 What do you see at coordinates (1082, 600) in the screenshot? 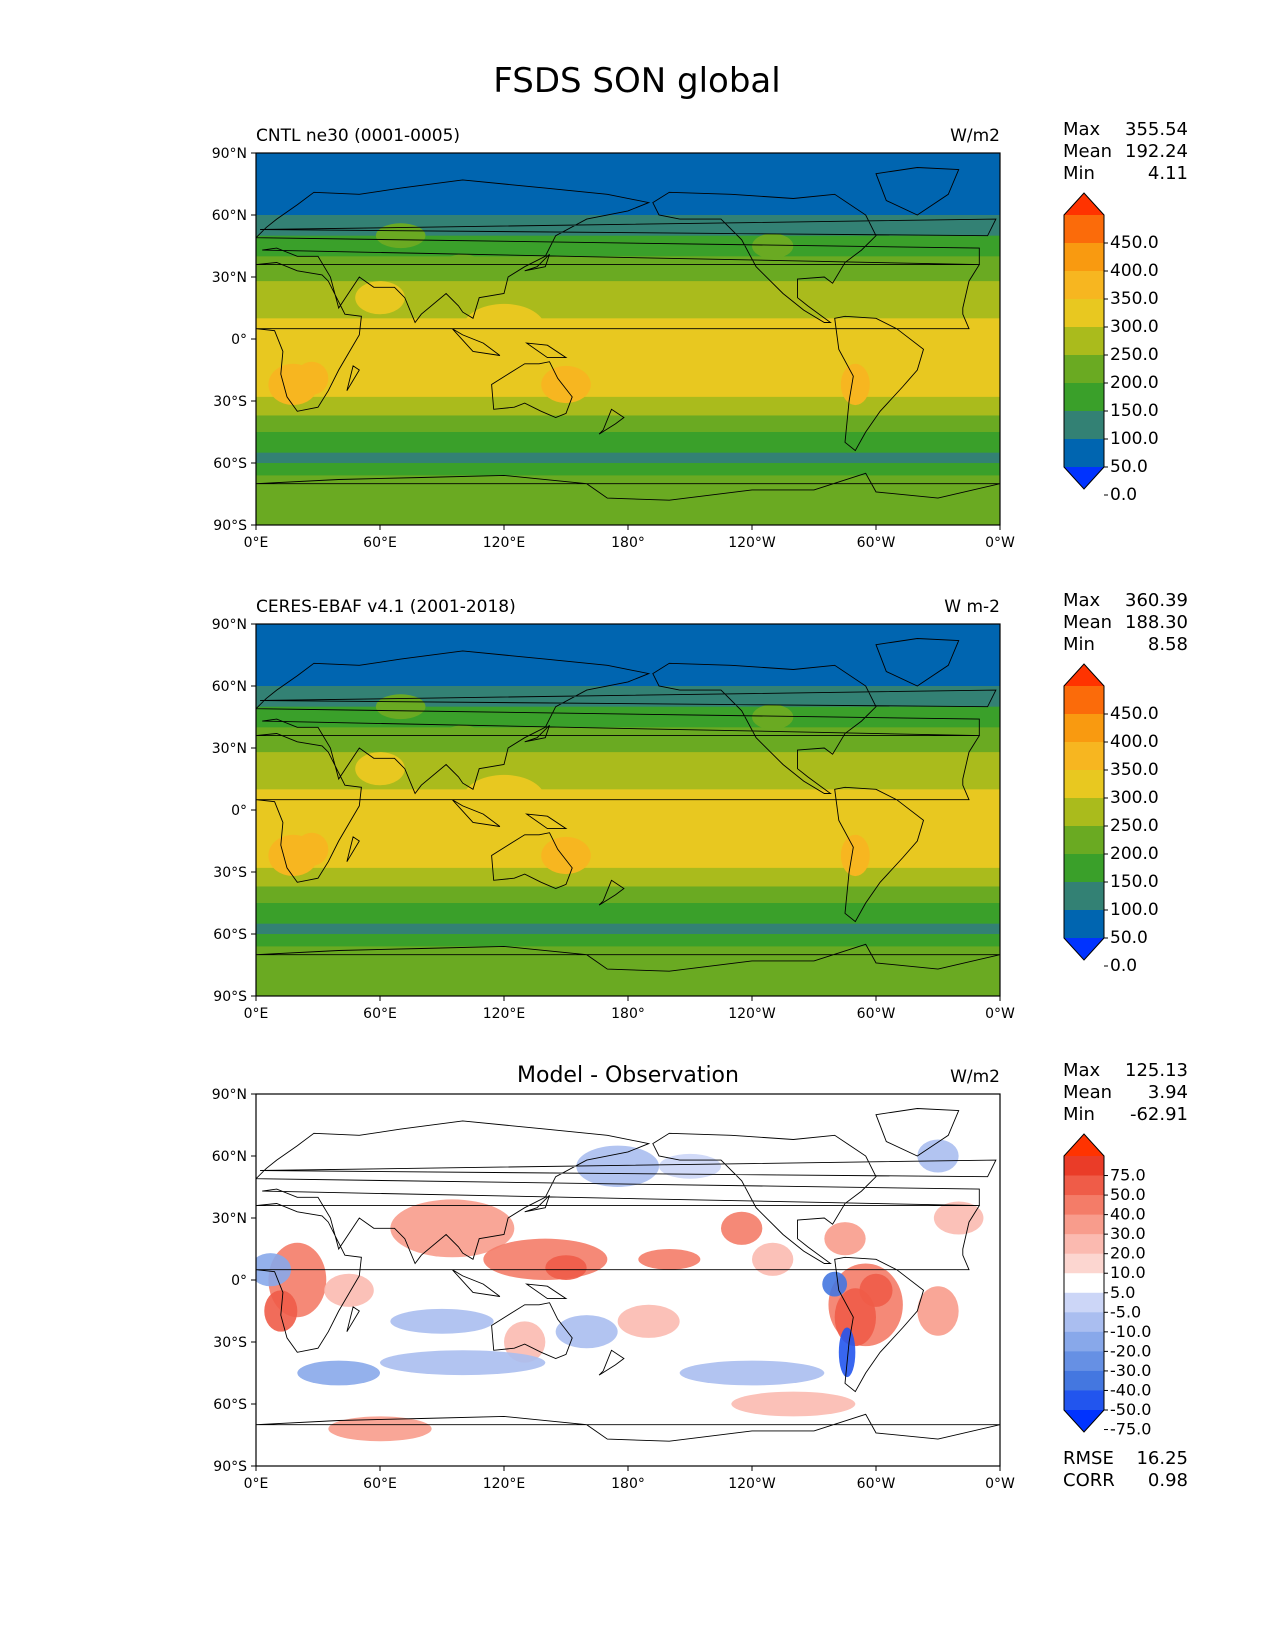
I see `stat-label-max: Max` at bounding box center [1082, 600].